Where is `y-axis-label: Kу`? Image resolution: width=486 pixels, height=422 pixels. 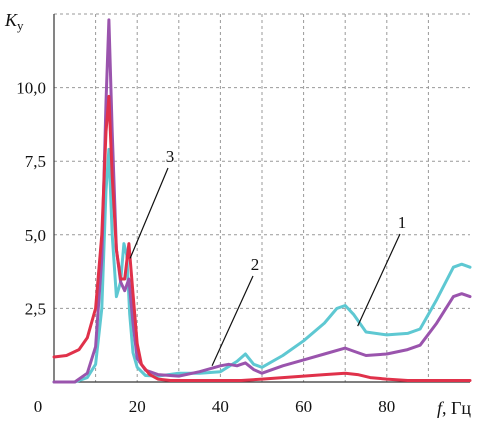 y-axis-label: Kу is located at coordinates (14, 21).